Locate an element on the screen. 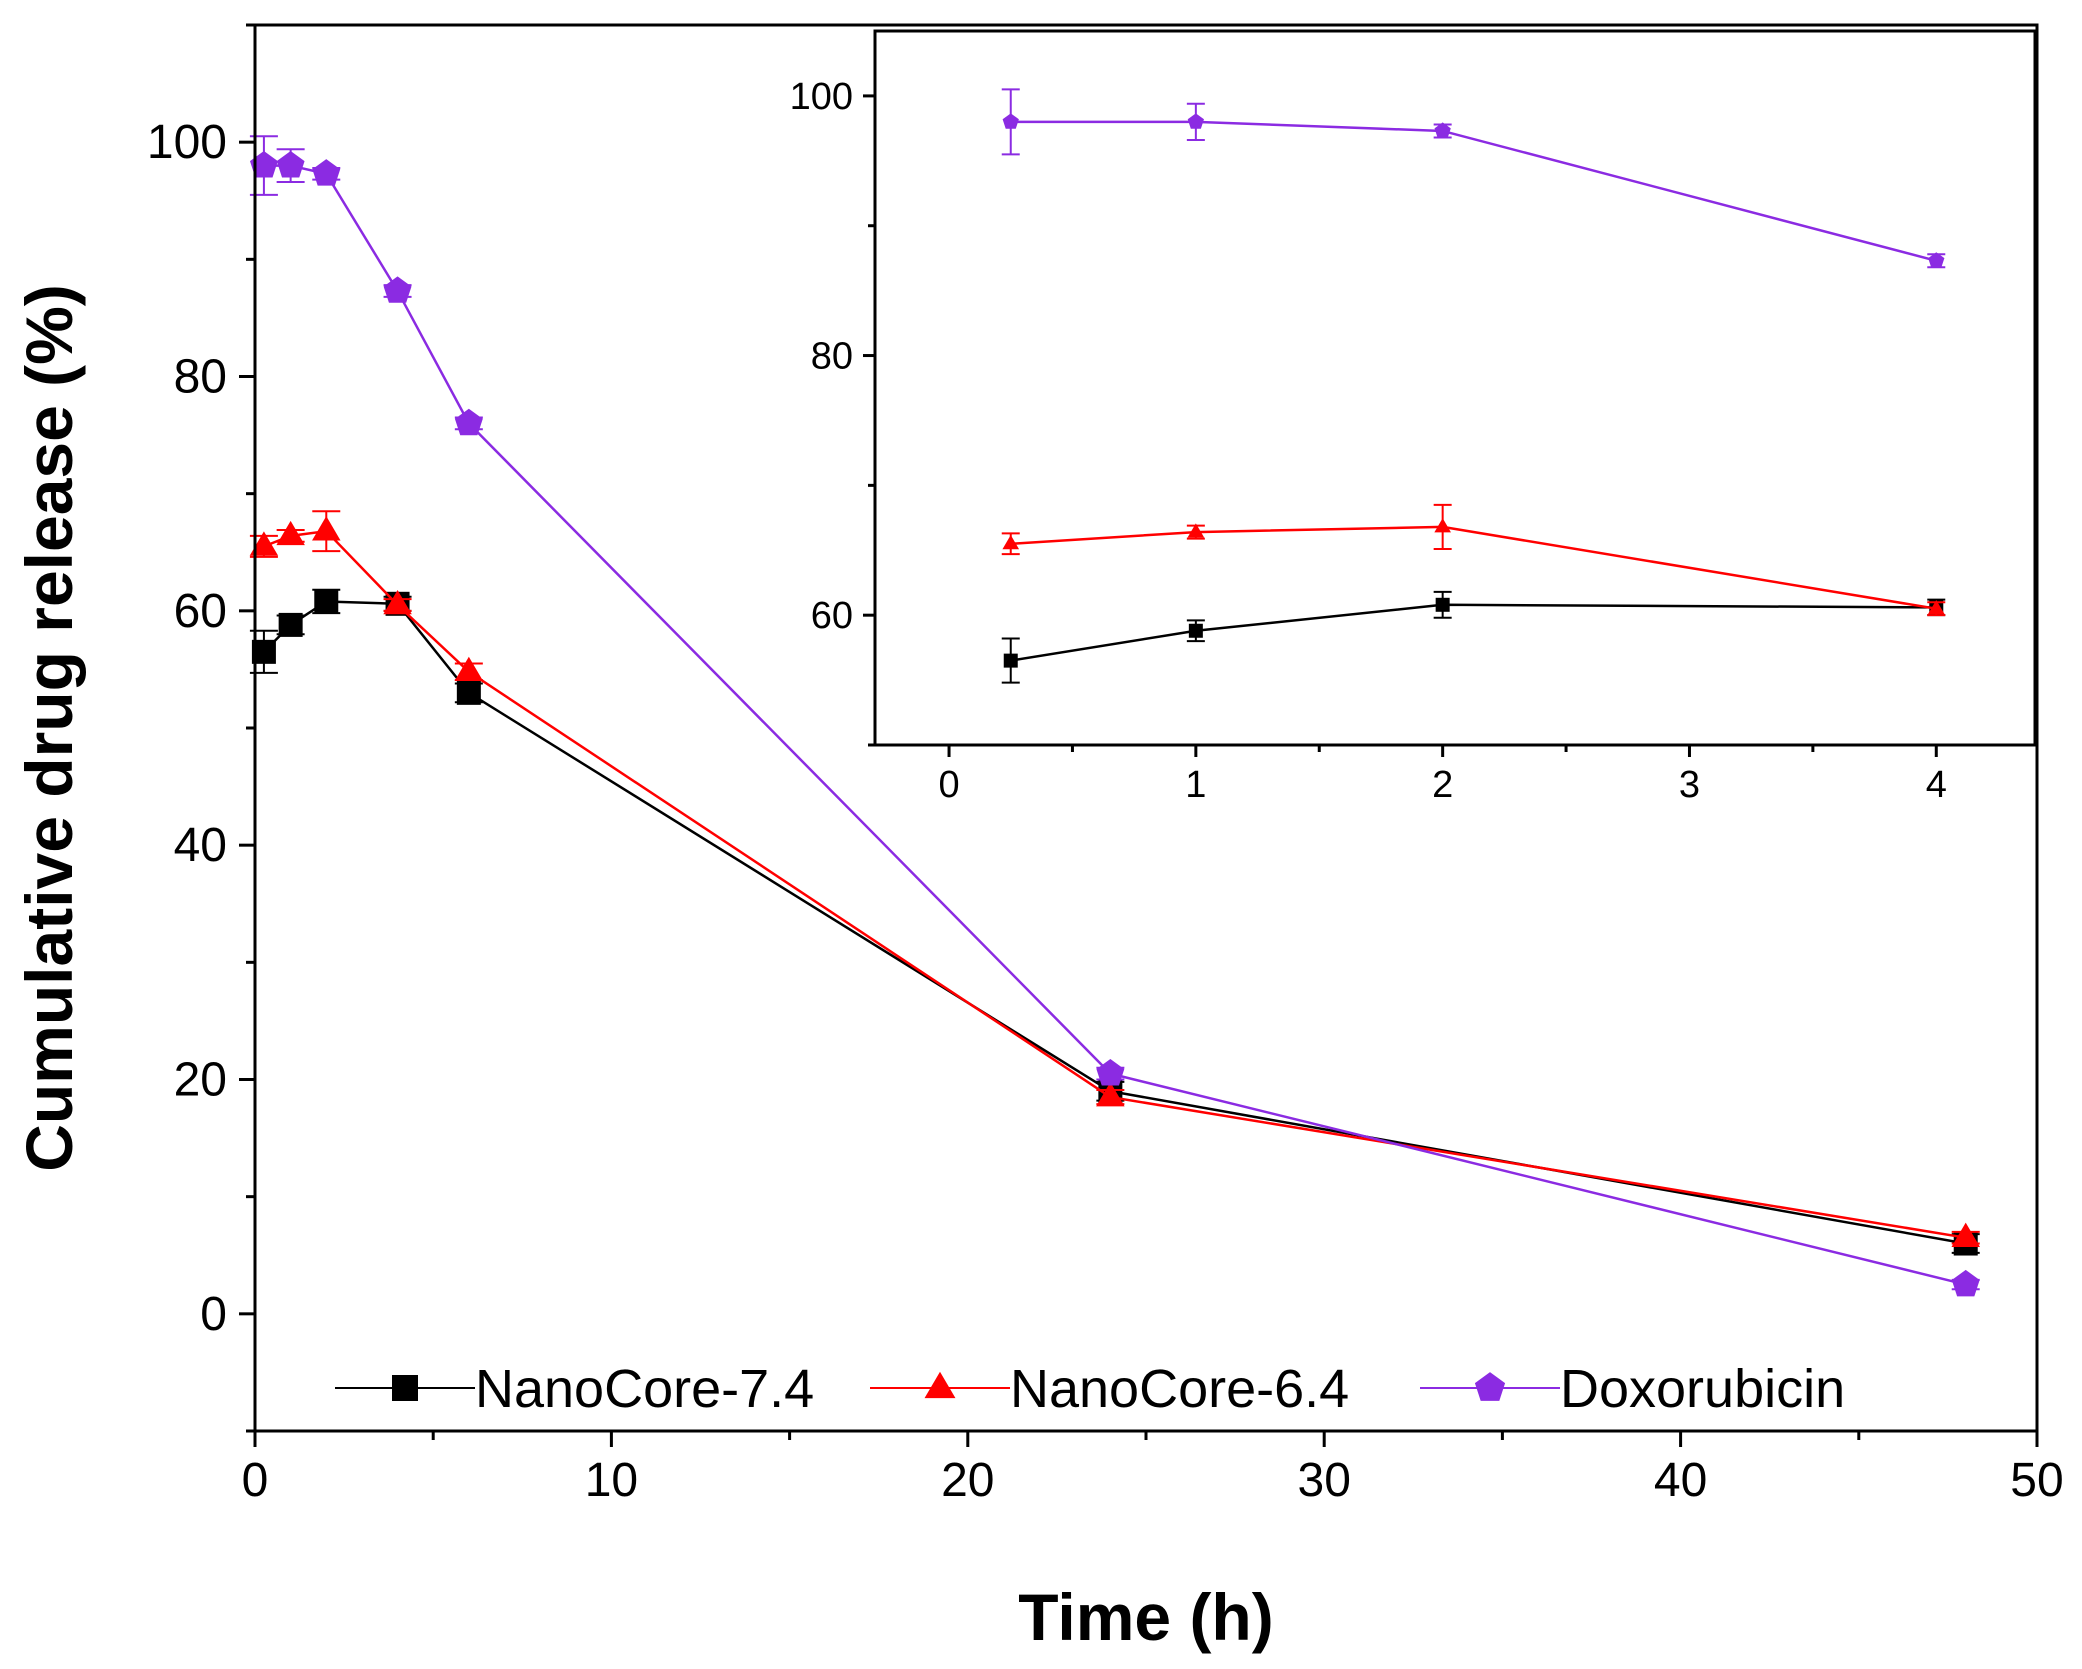 Image resolution: width=2082 pixels, height=1669 pixels. main-x-tick-label: 0 is located at coordinates (255, 1480).